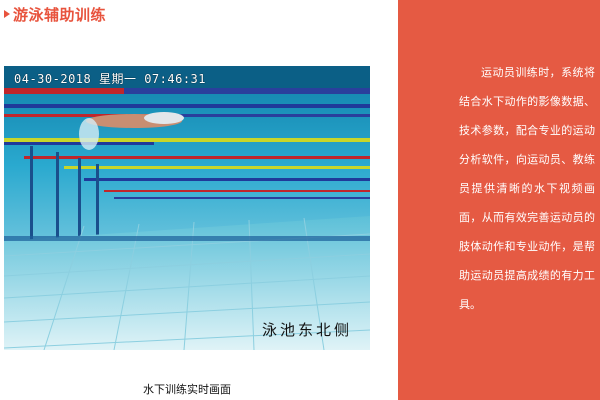 This screenshot has height=400, width=600. I want to click on title-triangle-icon, so click(7, 14).